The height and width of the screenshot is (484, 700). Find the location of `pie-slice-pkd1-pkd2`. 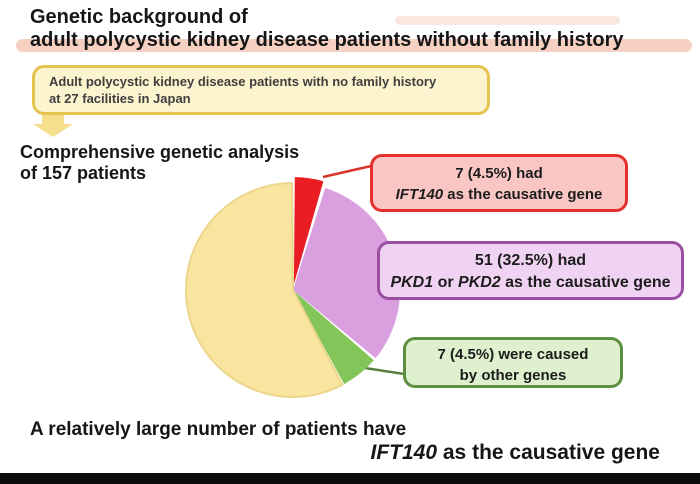

pie-slice-pkd1-pkd2 is located at coordinates (347, 273).